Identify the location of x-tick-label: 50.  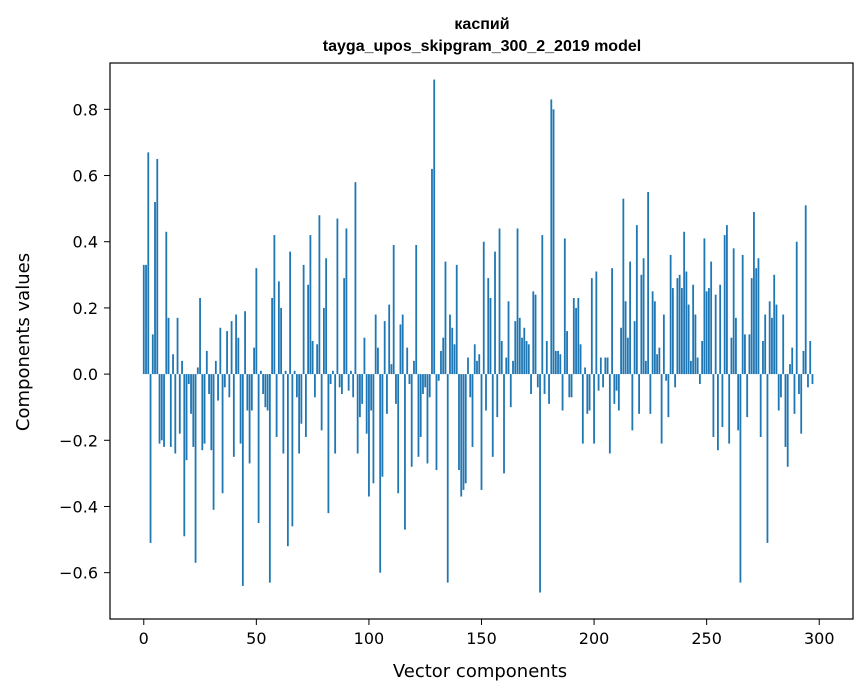
(256, 638).